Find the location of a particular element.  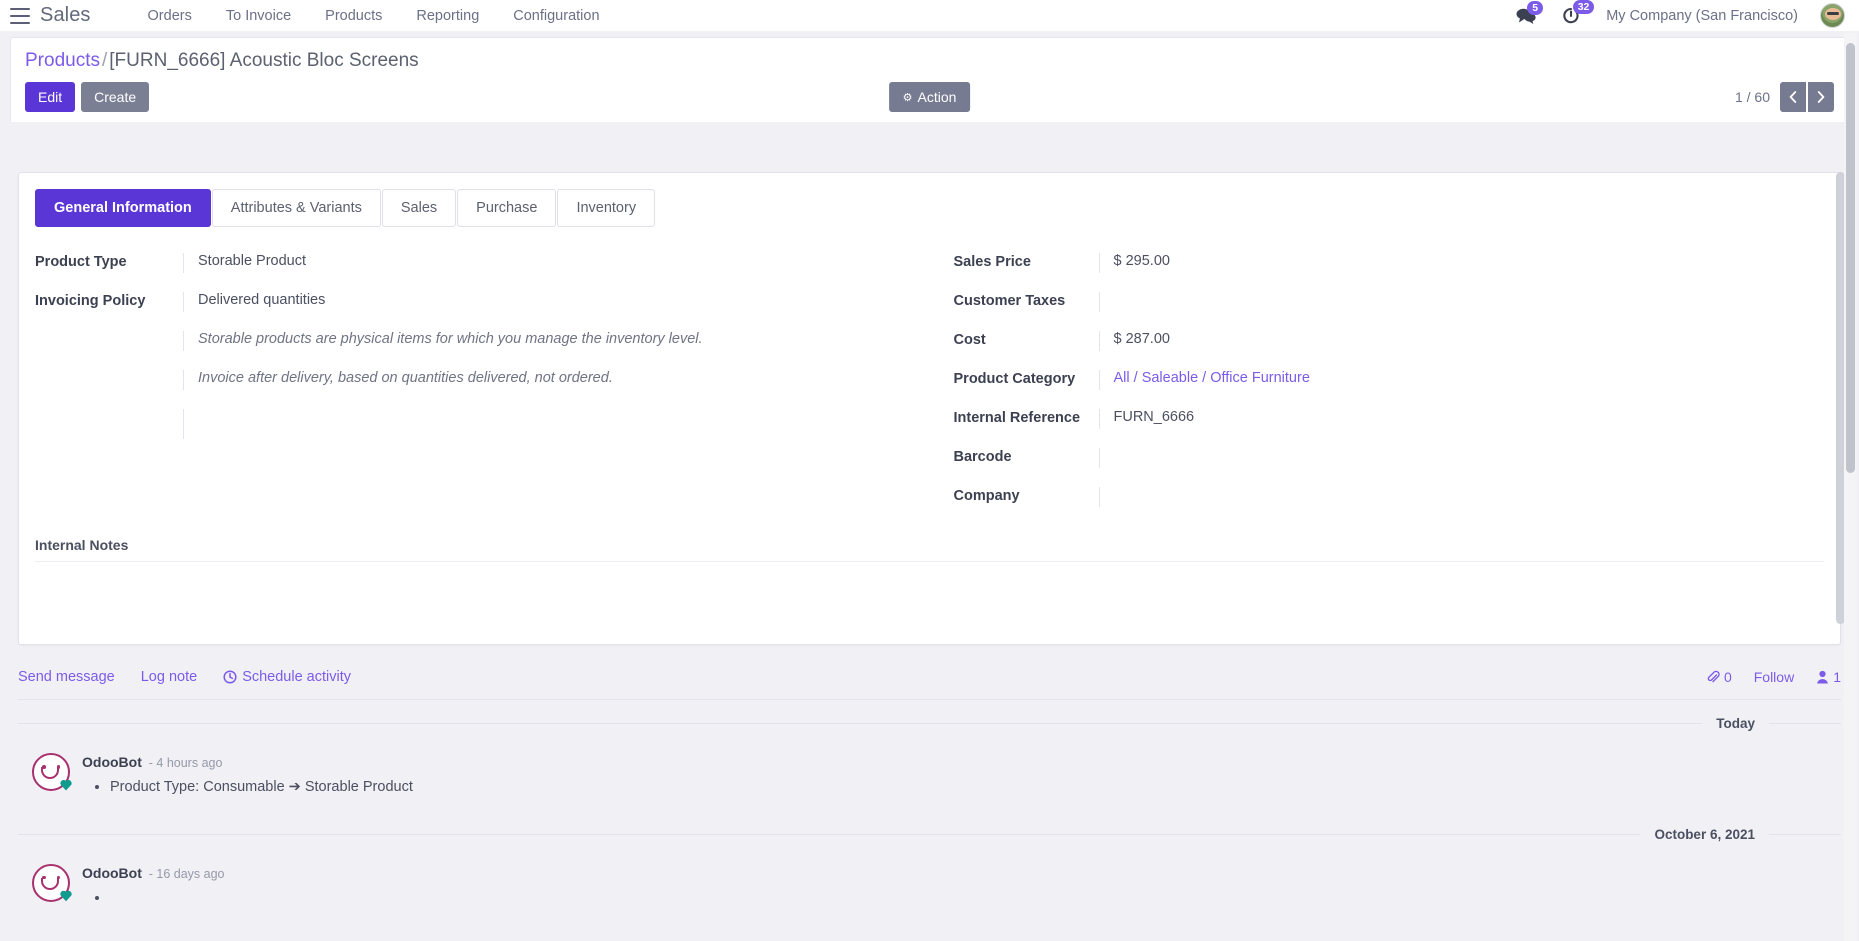

activities-clock-icon: 32 is located at coordinates (1578, 12).